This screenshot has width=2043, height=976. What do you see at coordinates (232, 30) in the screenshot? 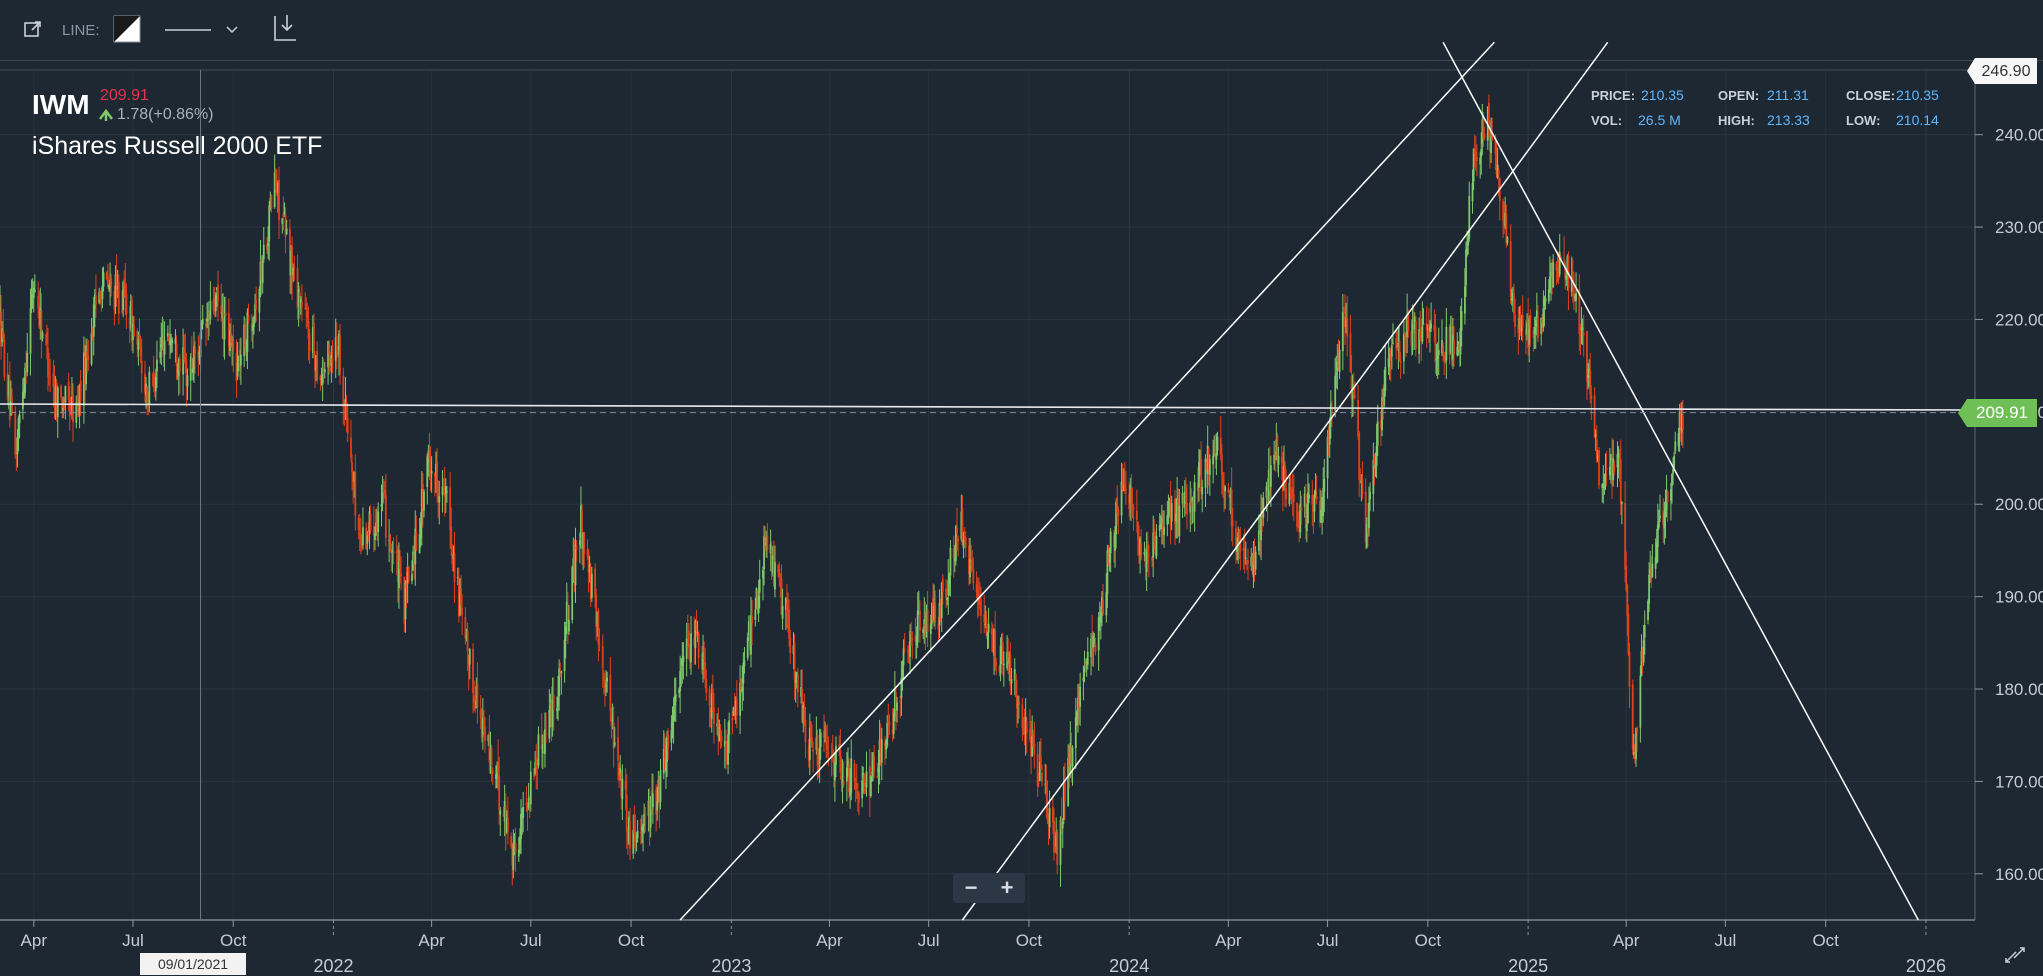
I see `chevron-down-icon` at bounding box center [232, 30].